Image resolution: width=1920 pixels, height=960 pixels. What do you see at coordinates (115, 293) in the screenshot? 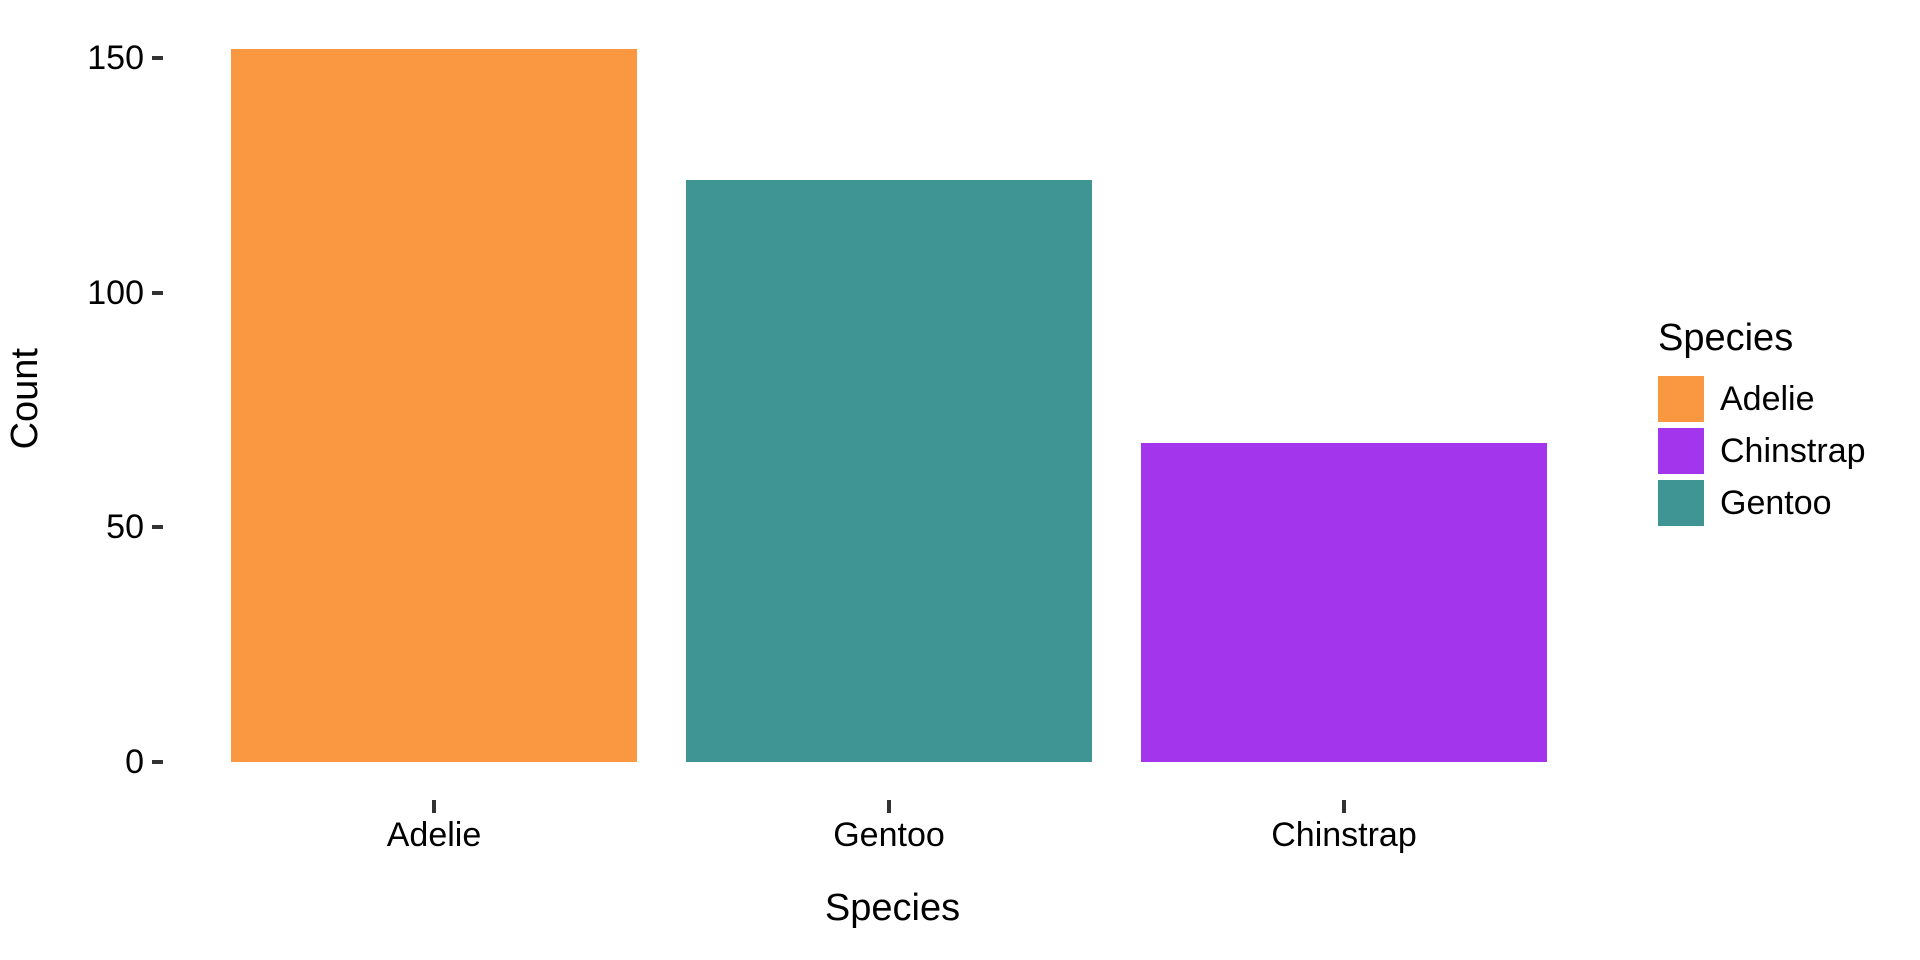
I see `y-tick-label: 100` at bounding box center [115, 293].